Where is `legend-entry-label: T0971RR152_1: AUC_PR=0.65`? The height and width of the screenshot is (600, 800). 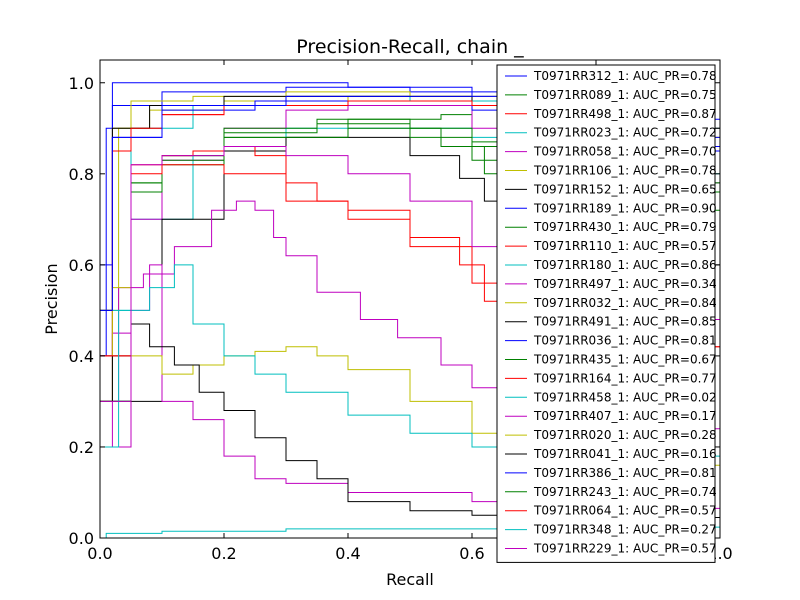 legend-entry-label: T0971RR152_1: AUC_PR=0.65 is located at coordinates (625, 189).